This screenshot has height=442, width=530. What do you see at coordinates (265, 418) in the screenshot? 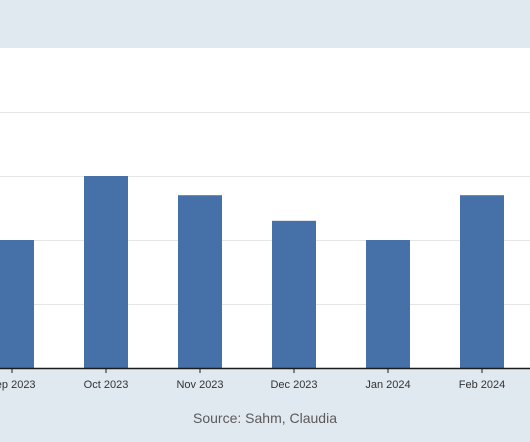
I see `source-caption: Source: Sahm, Claudia` at bounding box center [265, 418].